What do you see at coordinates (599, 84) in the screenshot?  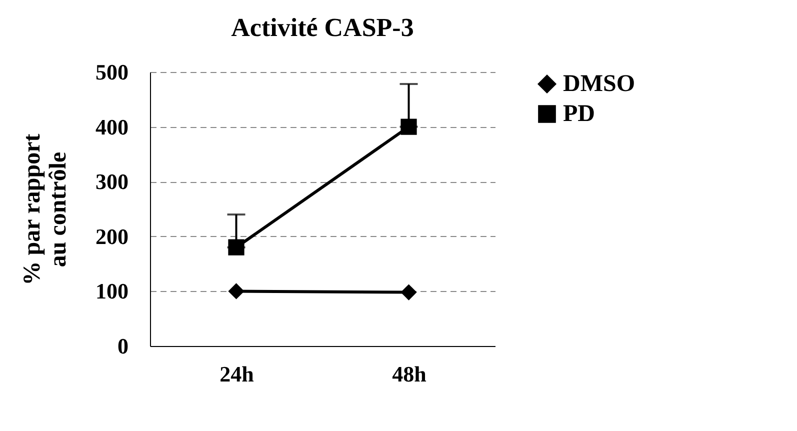 I see `legend-label: DMSO` at bounding box center [599, 84].